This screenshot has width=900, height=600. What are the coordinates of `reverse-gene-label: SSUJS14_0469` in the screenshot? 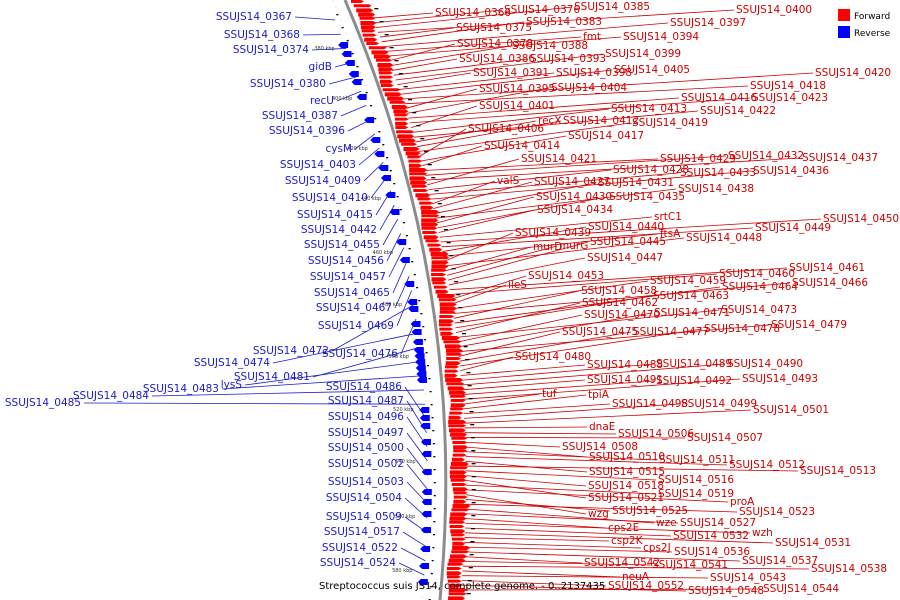 It's located at (356, 326).